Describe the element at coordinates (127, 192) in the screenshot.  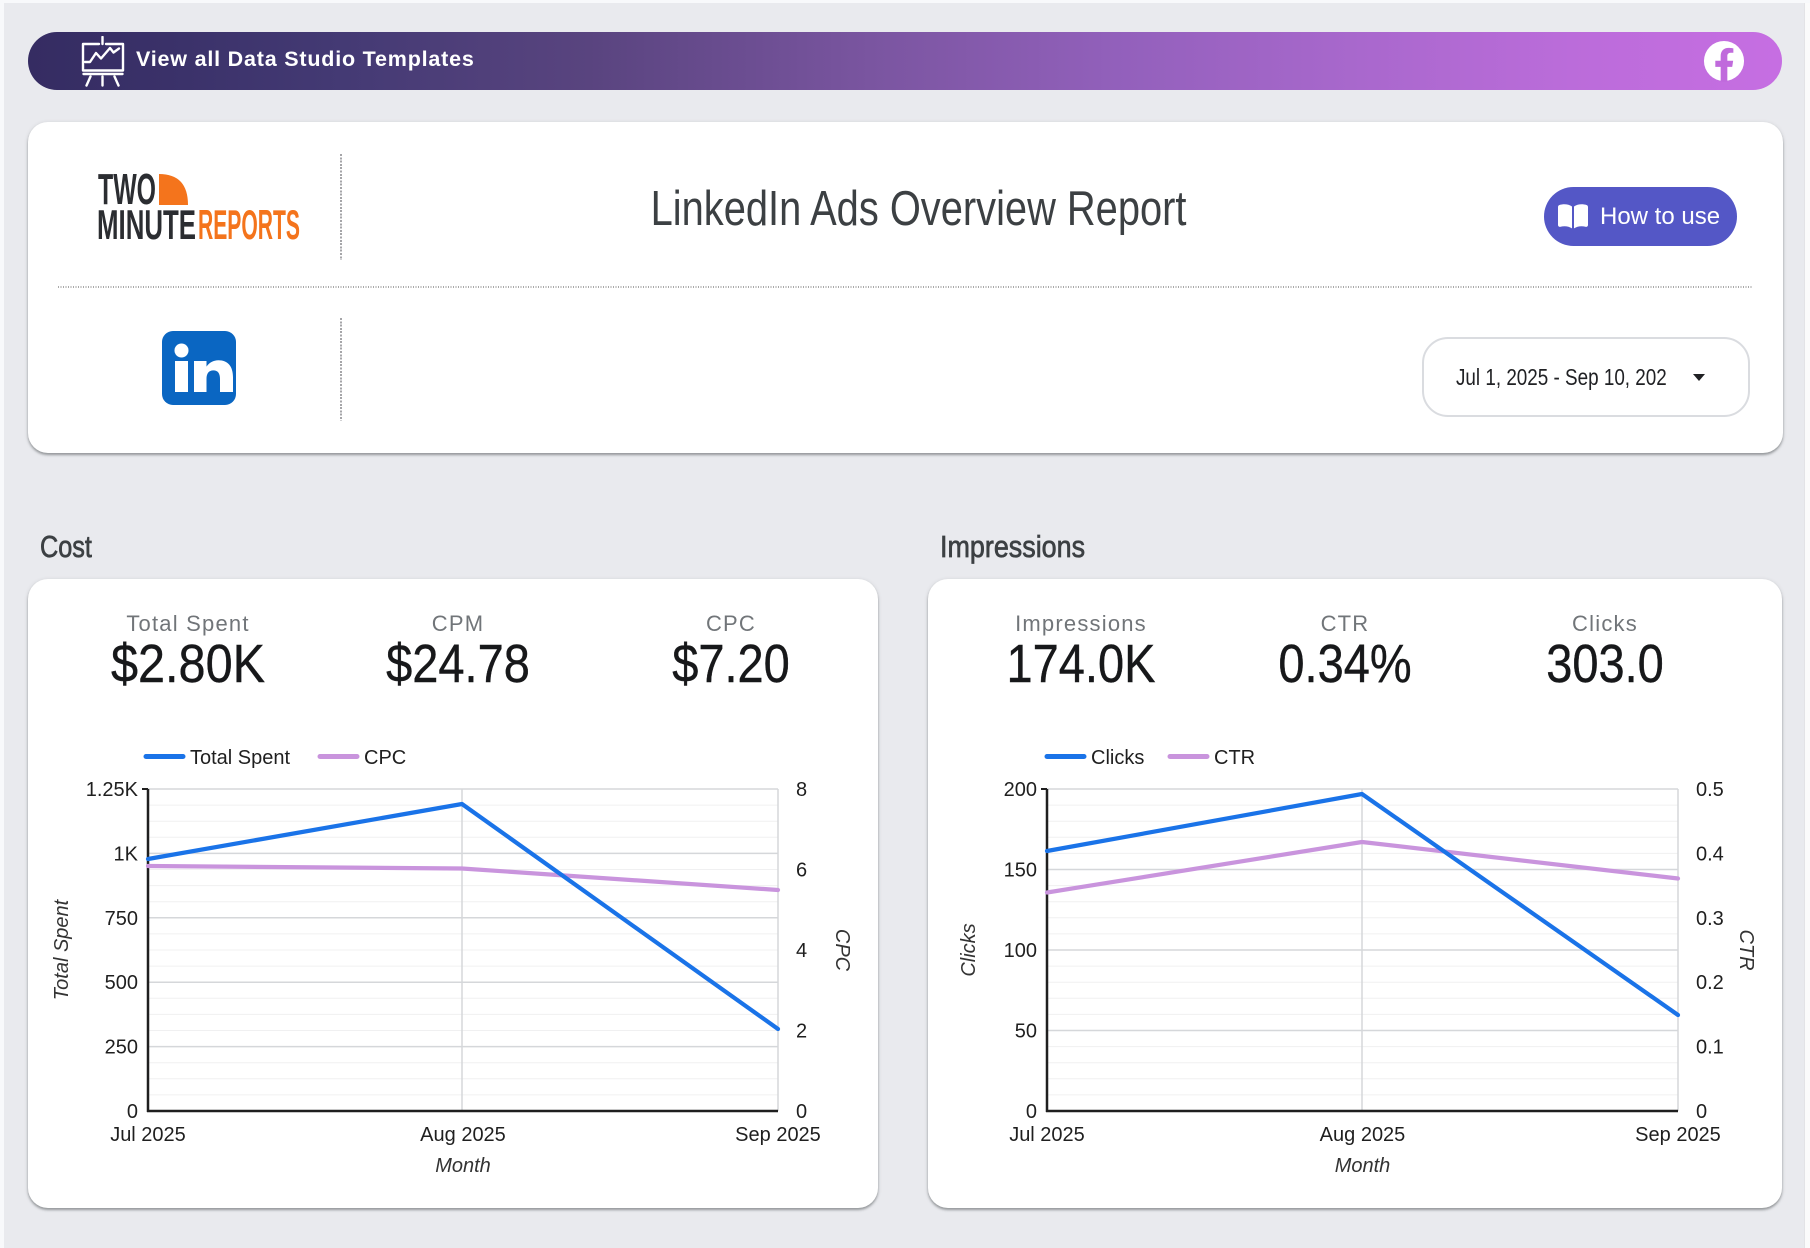
I see `svg-text: TWO` at that location.